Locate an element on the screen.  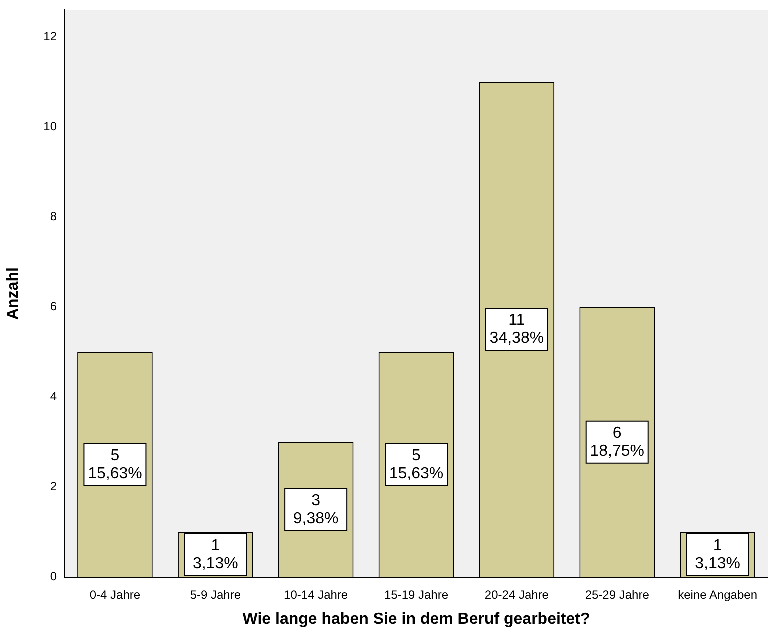
x-tick-label: 25-29 Jahre is located at coordinates (617, 595).